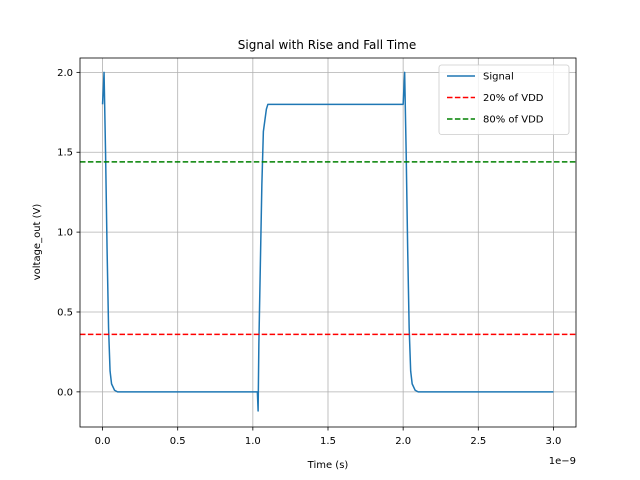 The height and width of the screenshot is (480, 640). What do you see at coordinates (65, 153) in the screenshot?
I see `y-tick-label: 1.5` at bounding box center [65, 153].